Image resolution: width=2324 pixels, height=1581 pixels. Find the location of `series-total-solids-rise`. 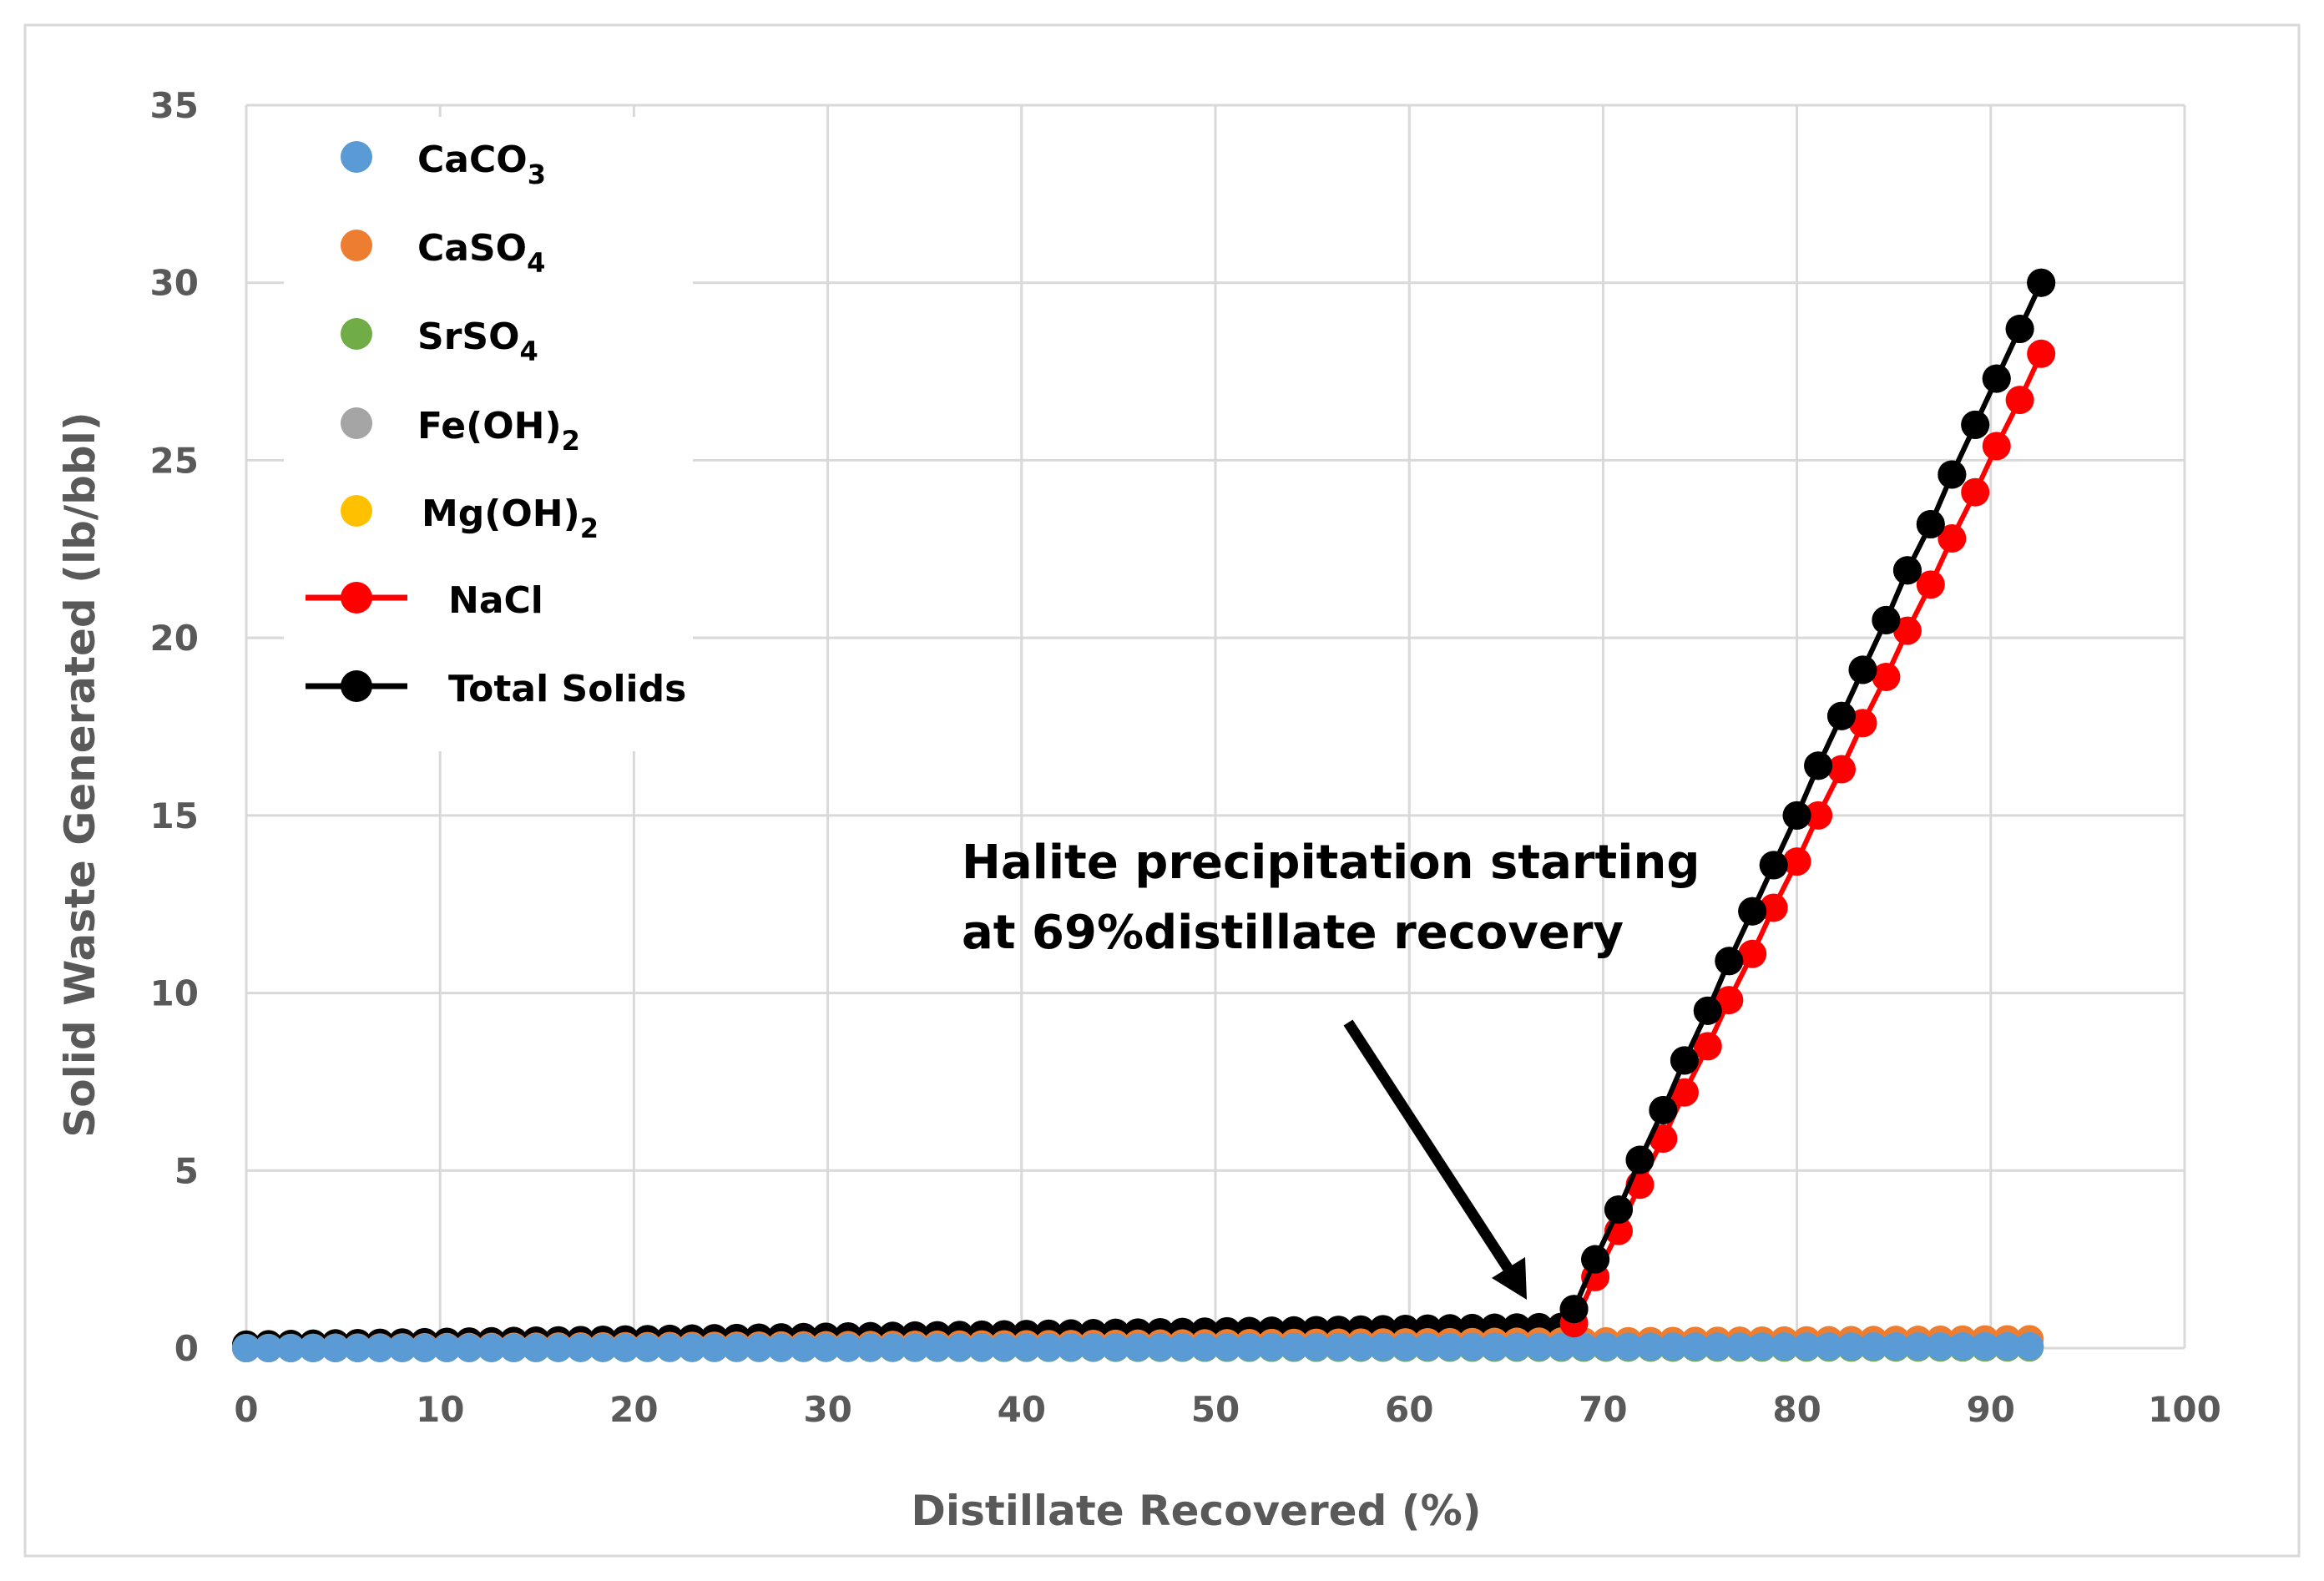

series-total-solids-rise is located at coordinates (1807, 796).